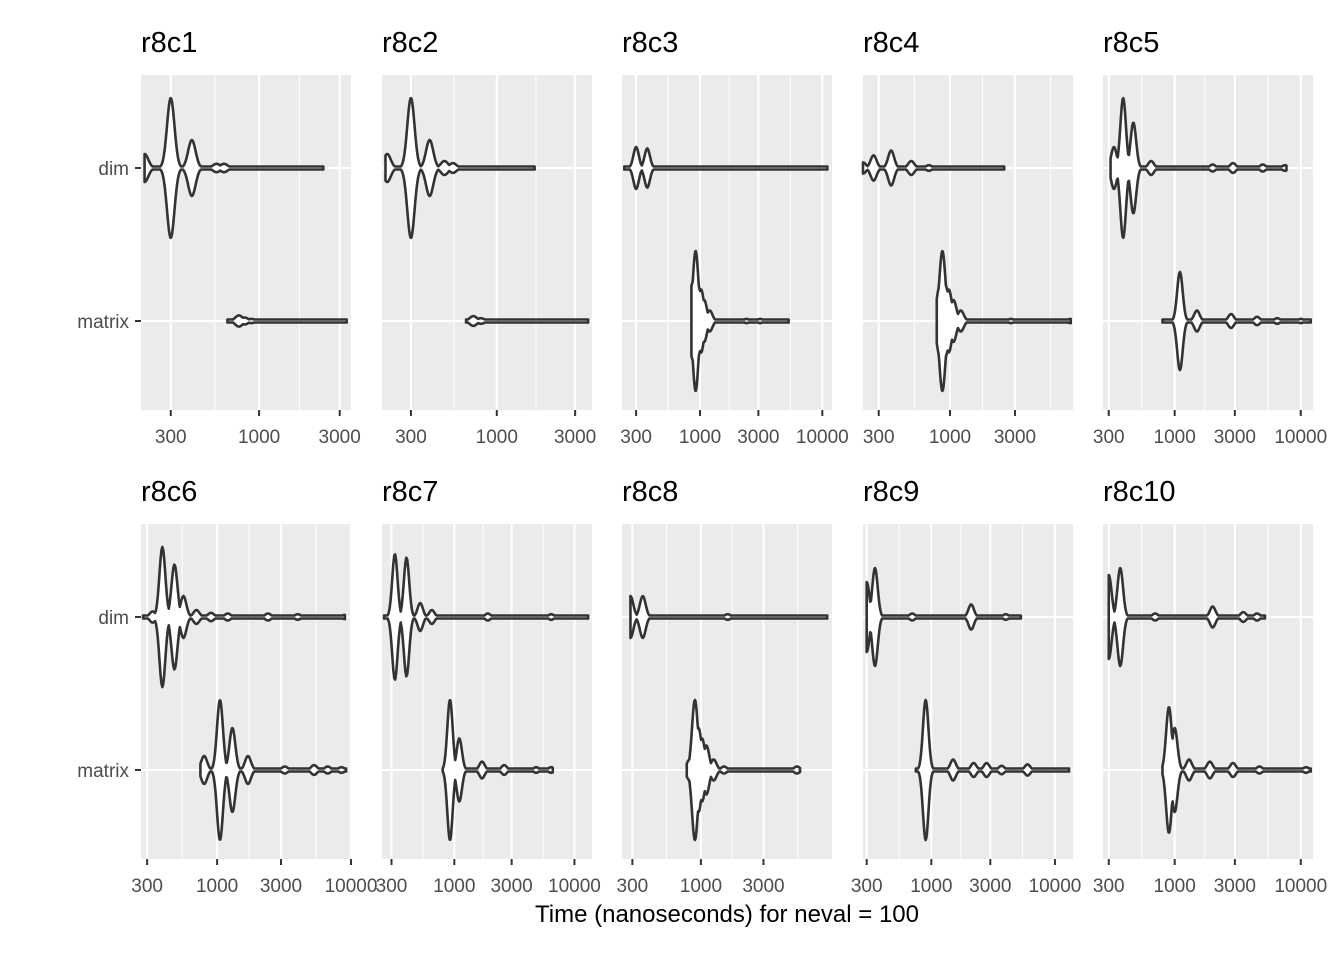  I want to click on panel-r8c3: r8c3 300 1000 3000 10000, so click(734, 237).